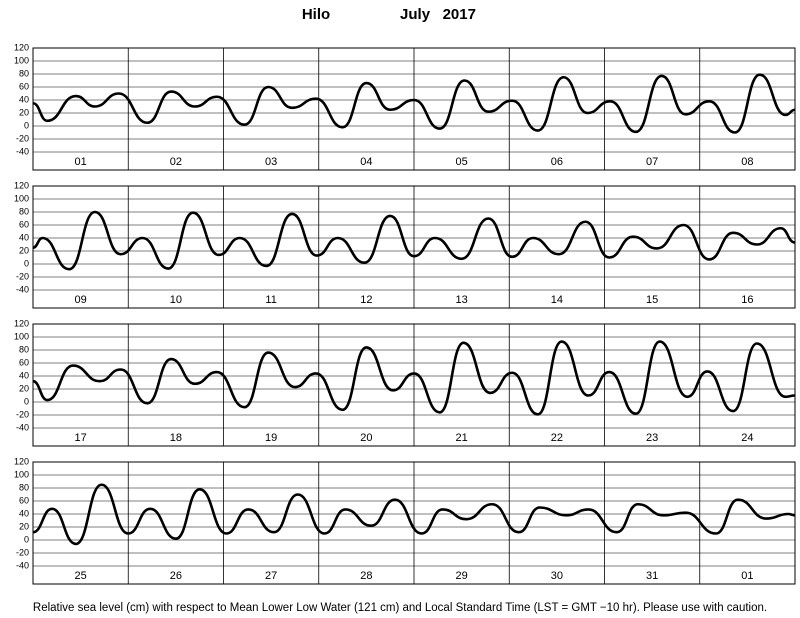 The width and height of the screenshot is (800, 618). I want to click on day-label: 19, so click(271, 438).